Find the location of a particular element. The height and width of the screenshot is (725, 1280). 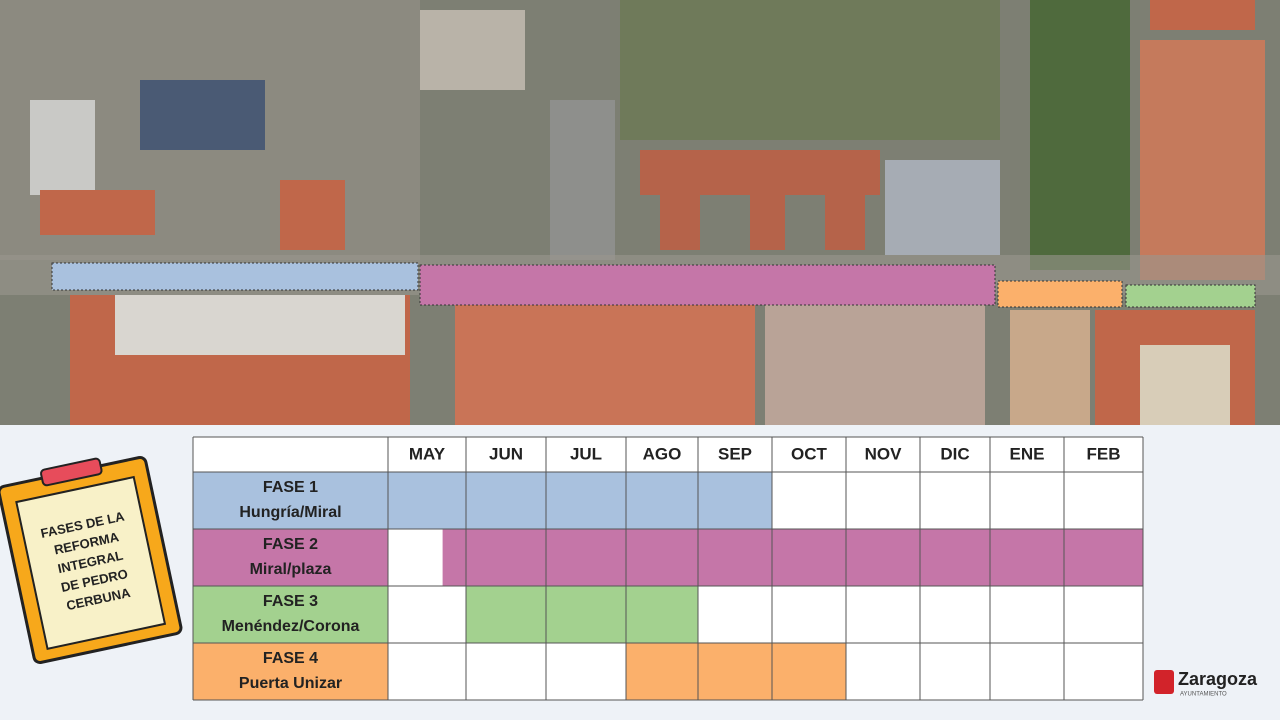

phase-title: FASE 2 is located at coordinates (290, 544).